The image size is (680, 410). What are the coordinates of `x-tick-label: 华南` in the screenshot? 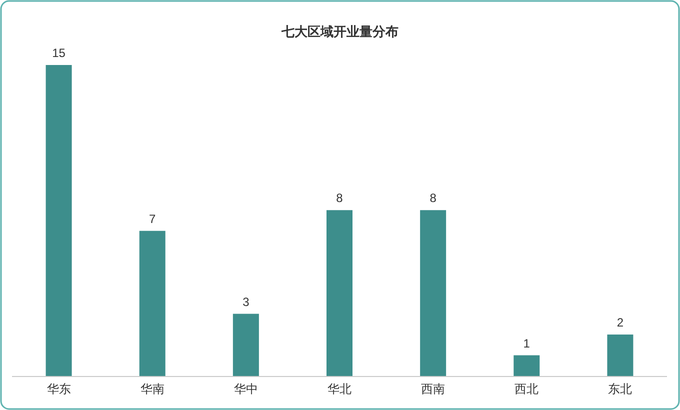 It's located at (152, 389).